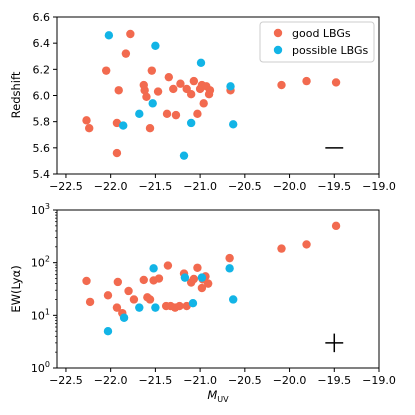 This screenshot has width=415, height=415. Describe the element at coordinates (156, 186) in the screenshot. I see `redshift-x-tick-label: −21.5` at that location.